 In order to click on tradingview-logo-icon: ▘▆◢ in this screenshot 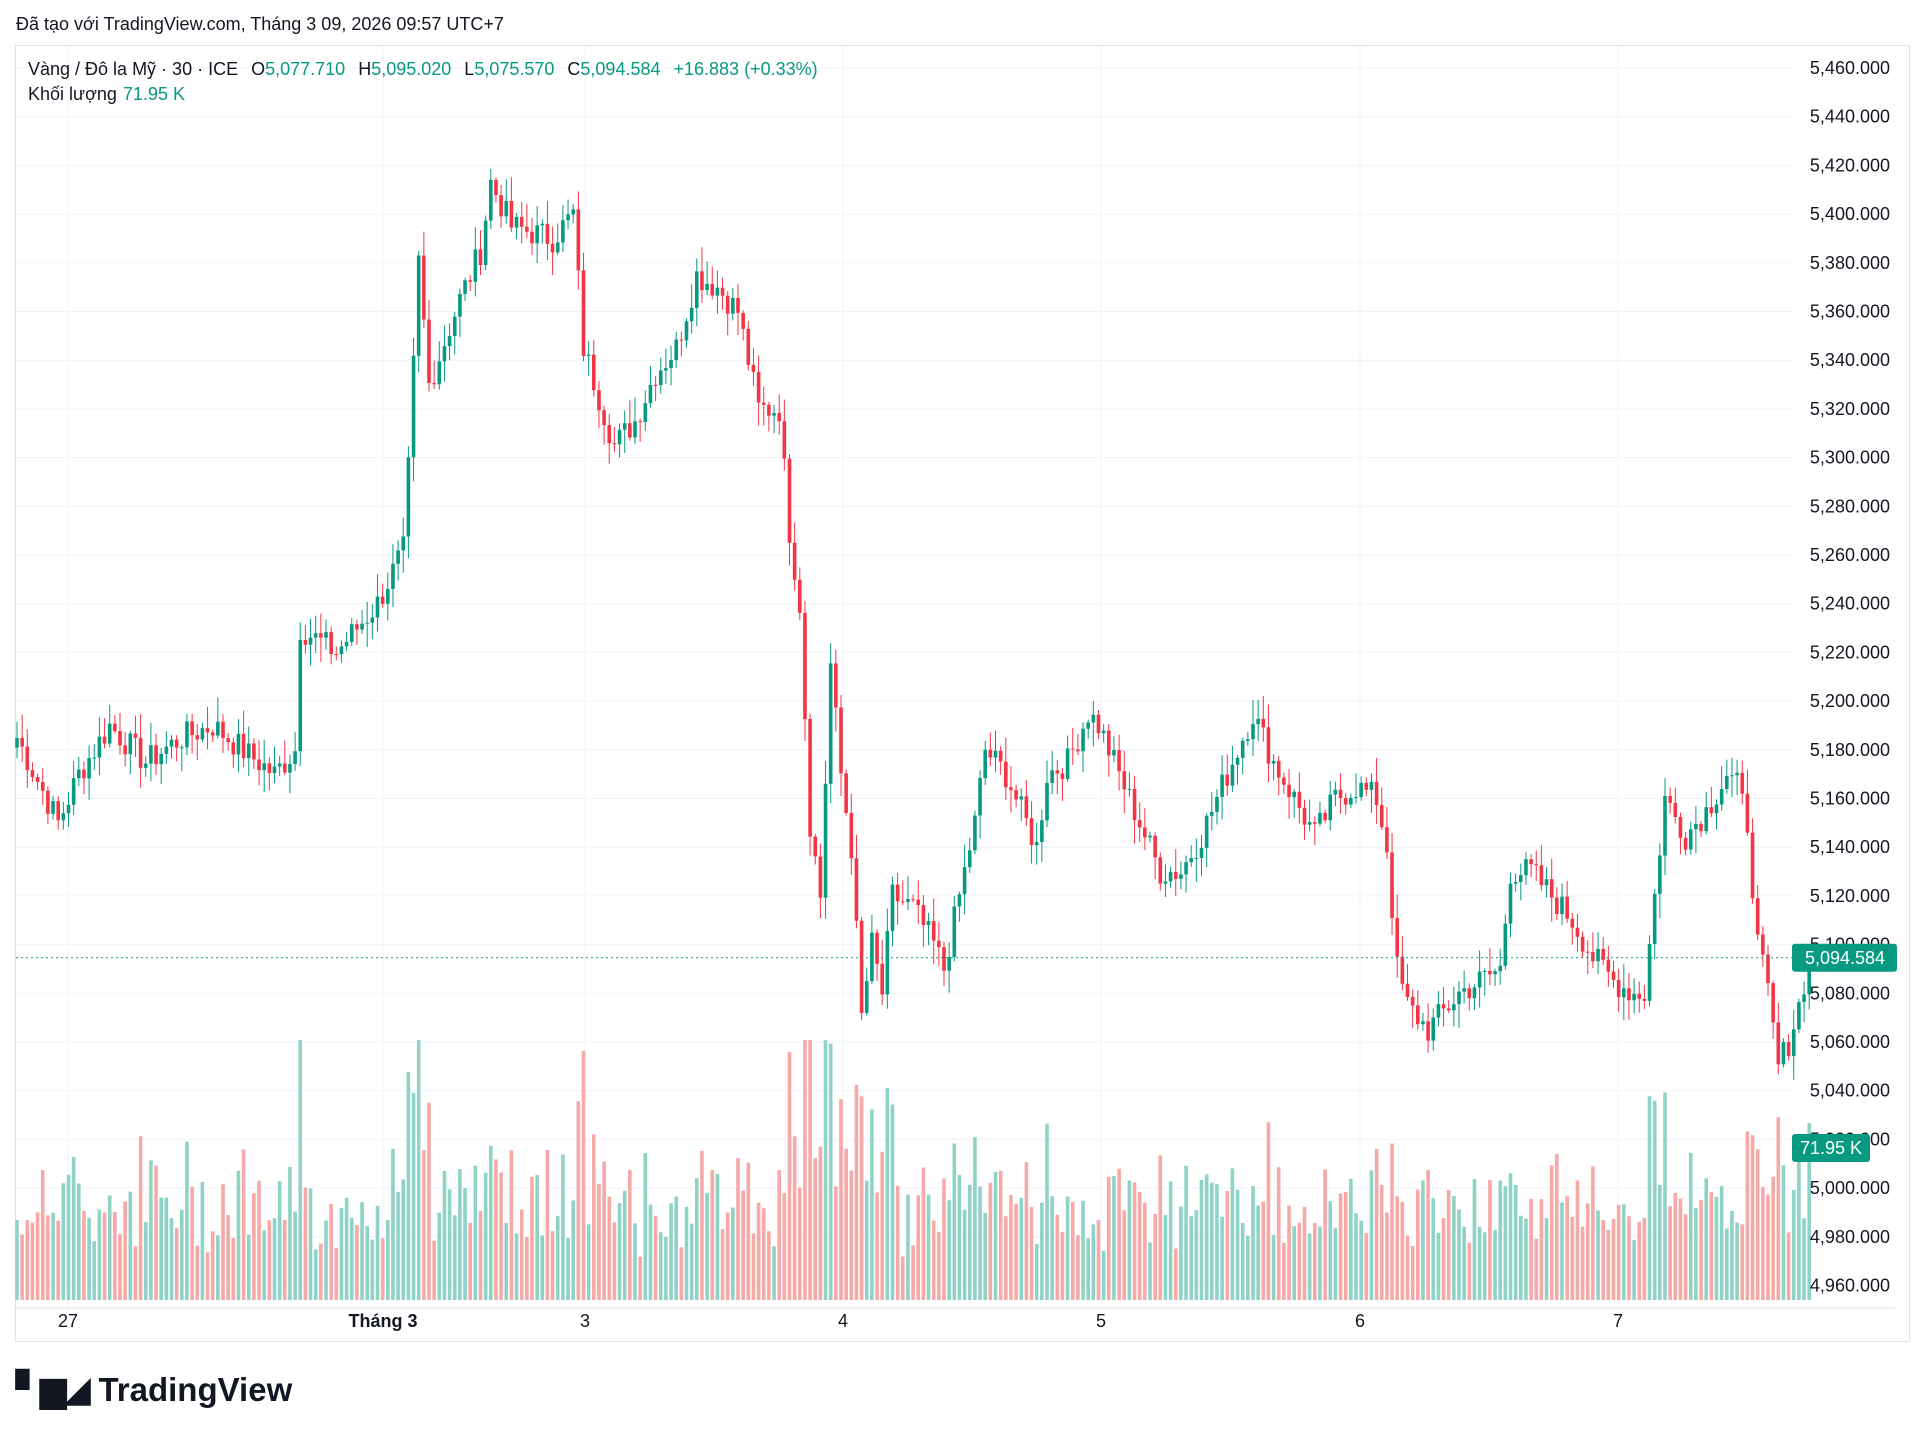, I will do `click(53, 1390)`.